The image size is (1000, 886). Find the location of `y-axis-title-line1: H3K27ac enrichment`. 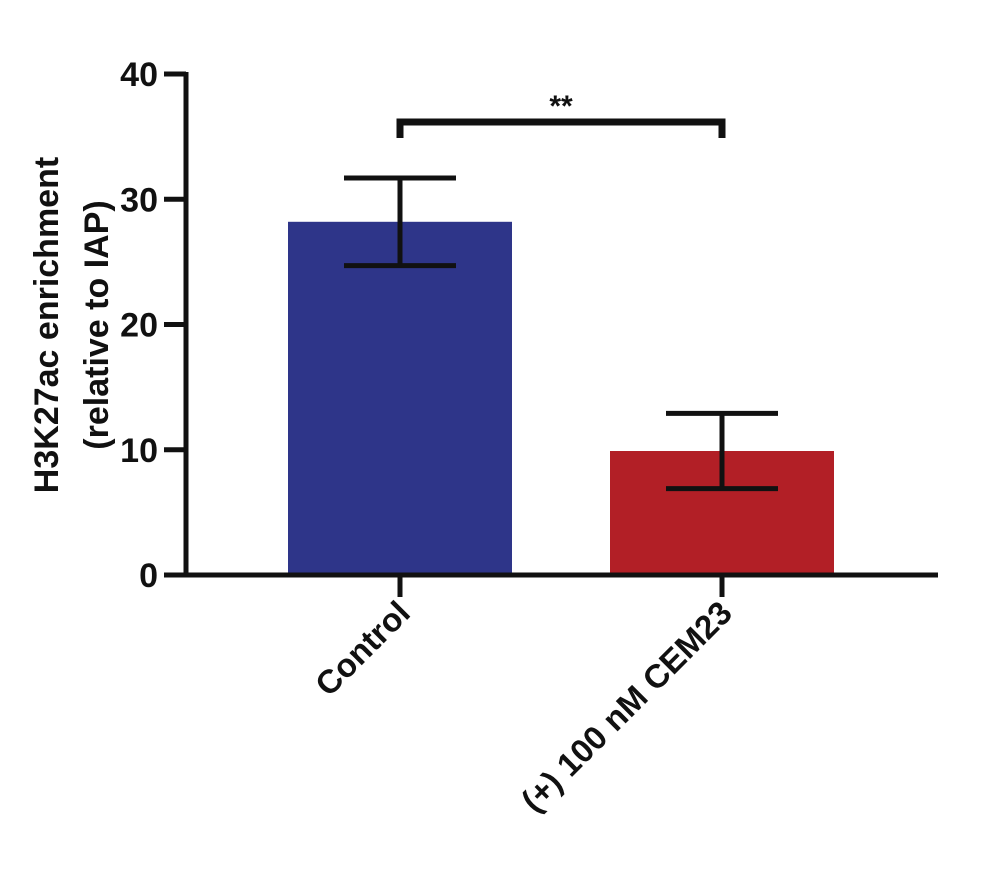

y-axis-title-line1: H3K27ac enrichment is located at coordinates (47, 325).